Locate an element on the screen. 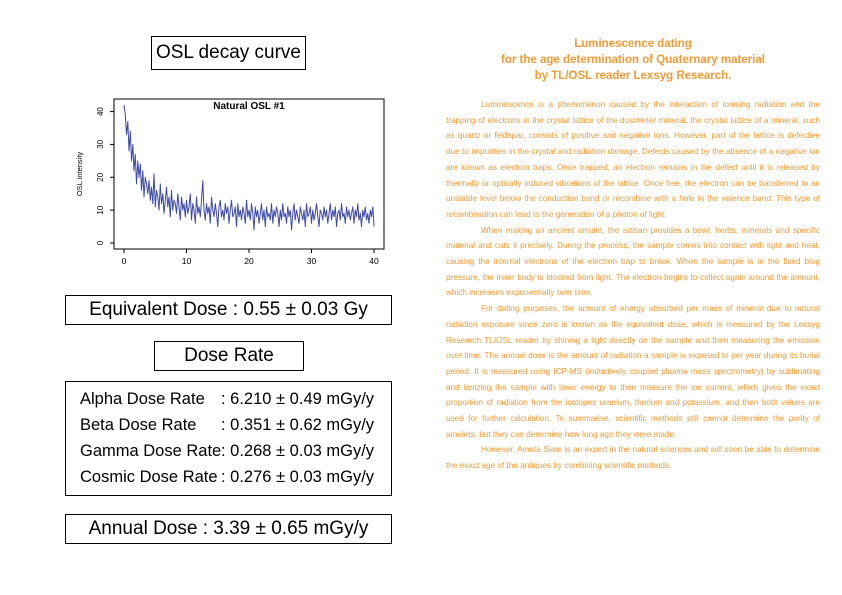  dose-rate-title: Dose Rate is located at coordinates (229, 356).